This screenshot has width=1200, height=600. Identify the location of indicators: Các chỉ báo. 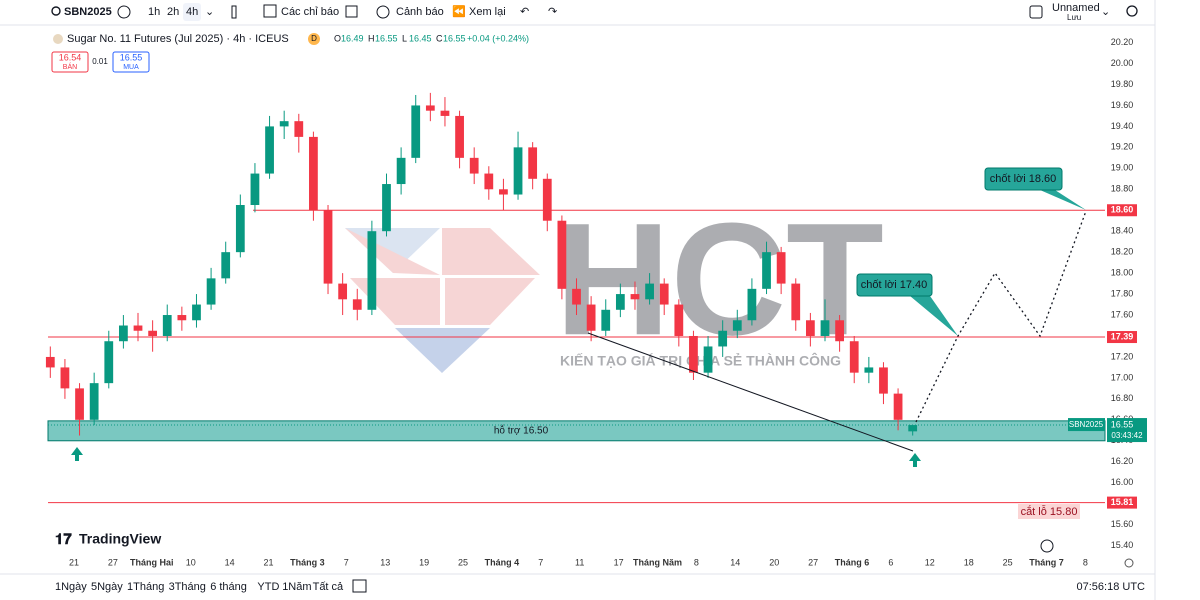
(310, 12).